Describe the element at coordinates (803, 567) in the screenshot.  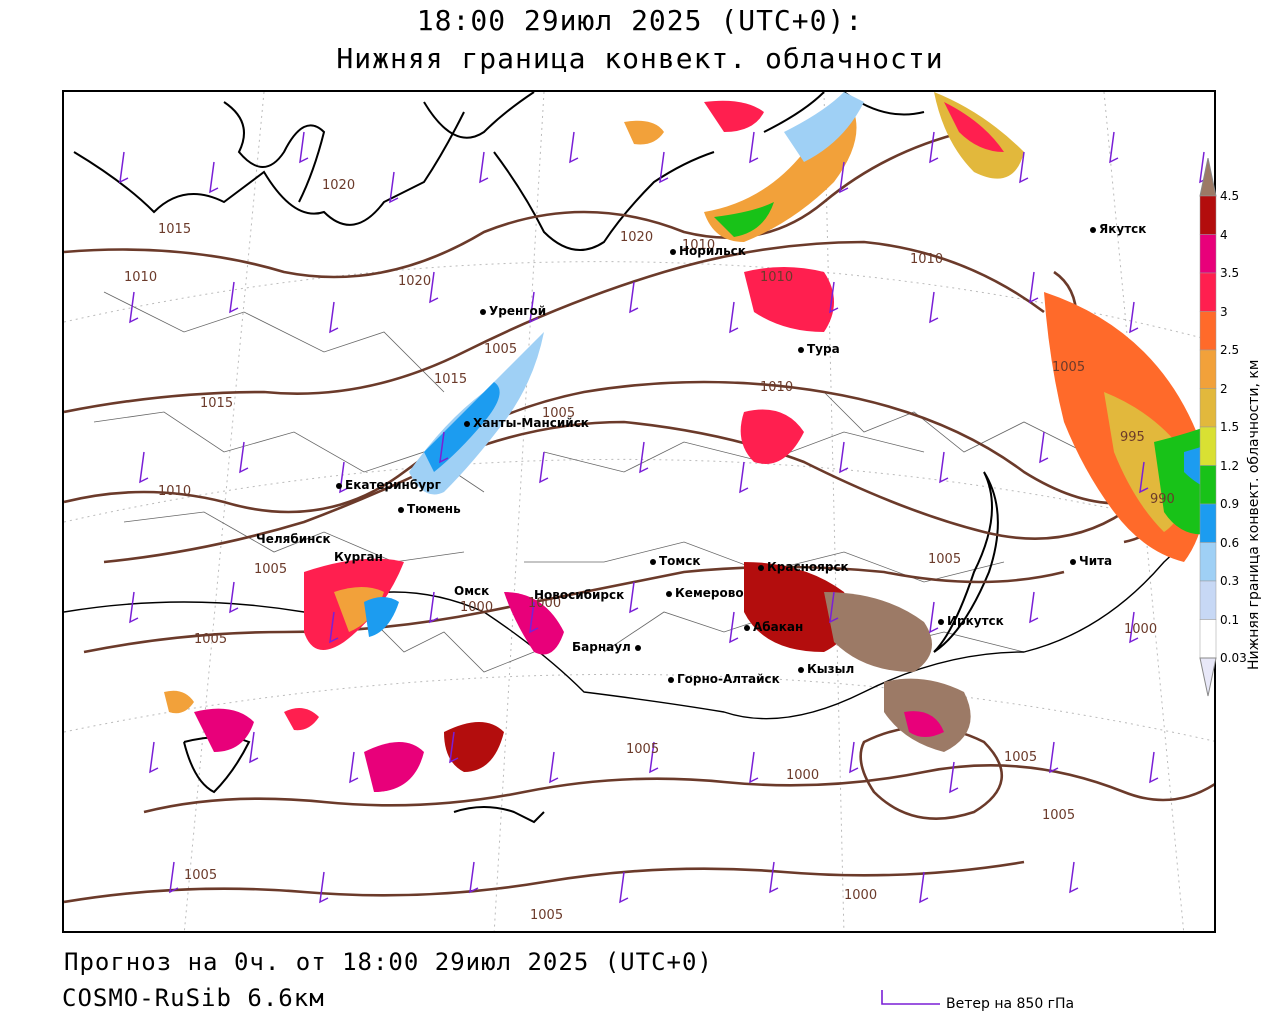
I see `city-krasnoyarsk: Красноярск` at that location.